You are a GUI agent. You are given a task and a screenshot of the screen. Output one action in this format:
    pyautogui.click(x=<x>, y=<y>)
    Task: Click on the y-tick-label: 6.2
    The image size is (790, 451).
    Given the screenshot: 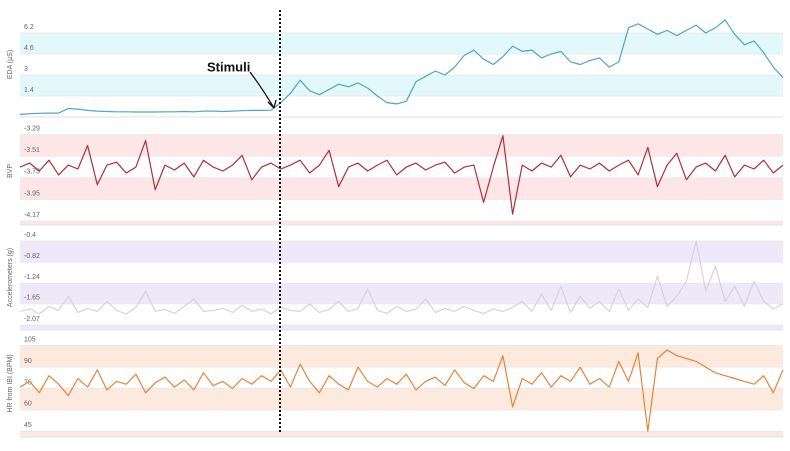 What is the action you would take?
    pyautogui.click(x=29, y=27)
    